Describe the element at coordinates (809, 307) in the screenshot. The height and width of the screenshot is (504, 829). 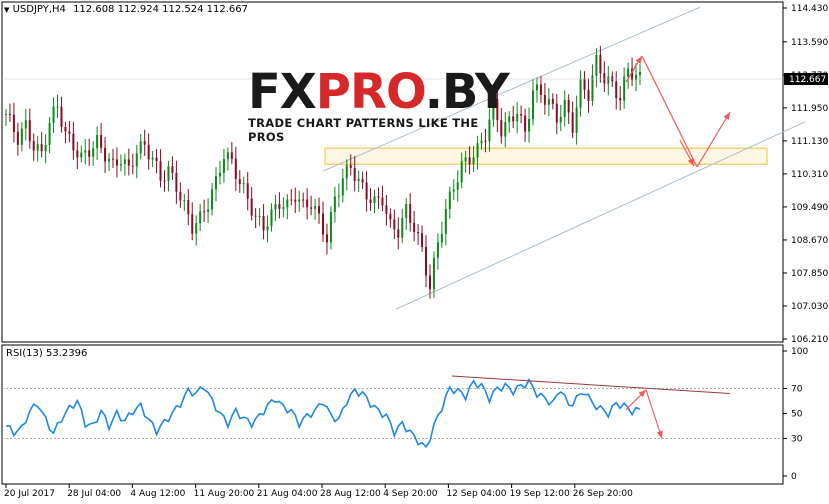
I see `price-tick-label: 107.030` at that location.